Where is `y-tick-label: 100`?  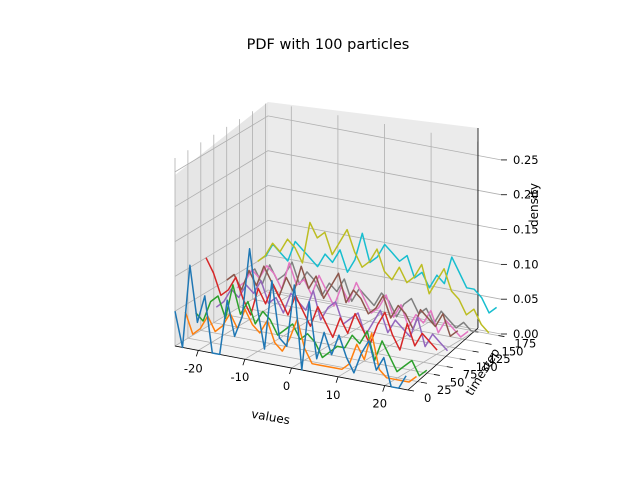 y-tick-label: 100 is located at coordinates (487, 367).